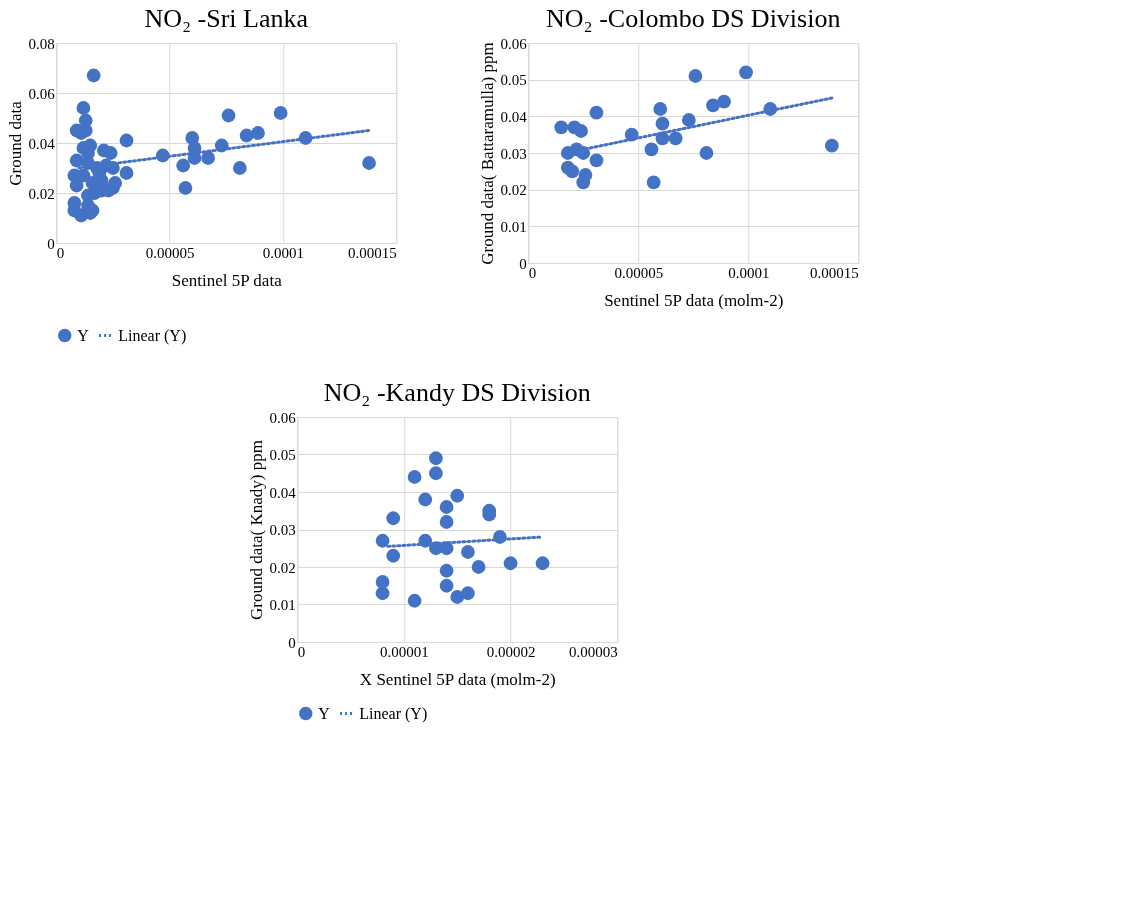  Describe the element at coordinates (227, 280) in the screenshot. I see `x-axis-title: Sentinel 5P data` at that location.